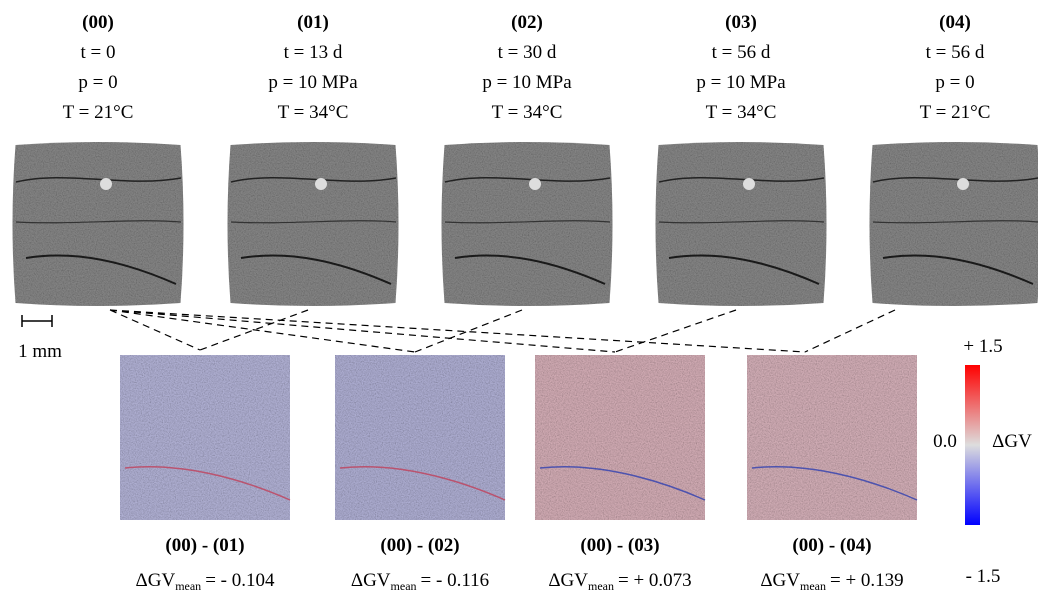 Image resolution: width=1038 pixels, height=595 pixels. Describe the element at coordinates (98, 52) in the screenshot. I see `scan-time: t = 0` at that location.